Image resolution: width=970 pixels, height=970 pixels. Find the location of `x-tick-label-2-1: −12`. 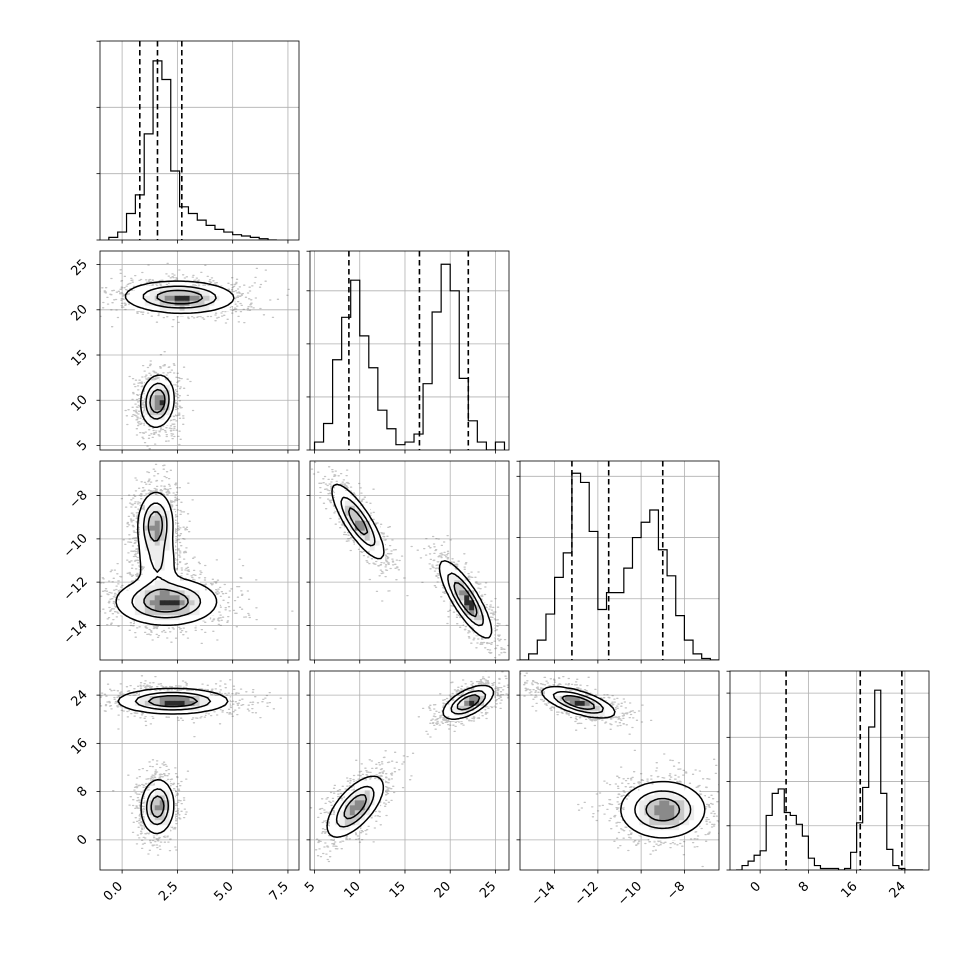

x-tick-label-2-1: −12 is located at coordinates (587, 894).